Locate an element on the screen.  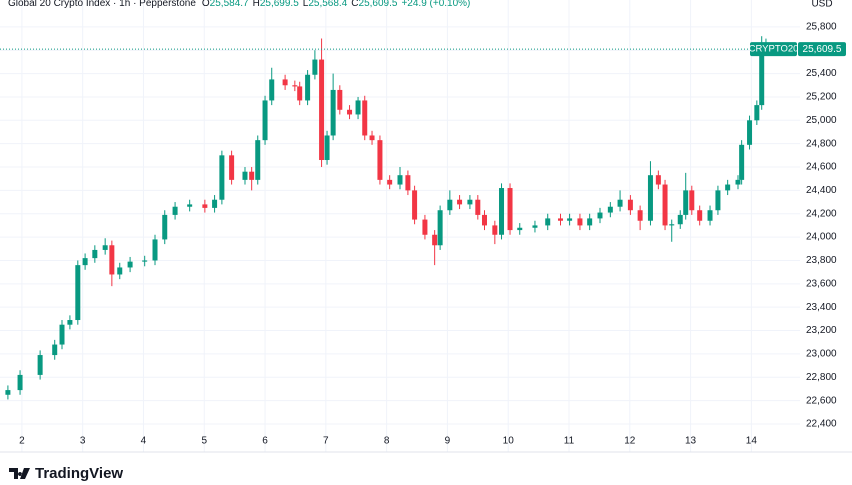
header-value: 25,699.5 is located at coordinates (279, 4).